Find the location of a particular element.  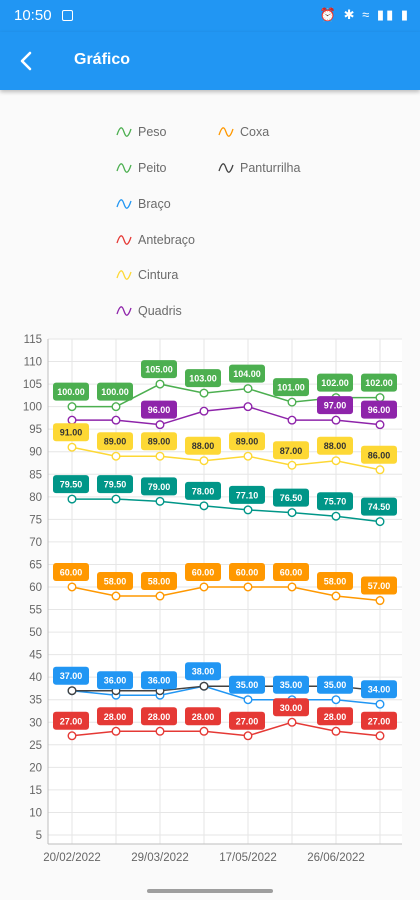

legend-item-peso: Peso is located at coordinates (141, 132).